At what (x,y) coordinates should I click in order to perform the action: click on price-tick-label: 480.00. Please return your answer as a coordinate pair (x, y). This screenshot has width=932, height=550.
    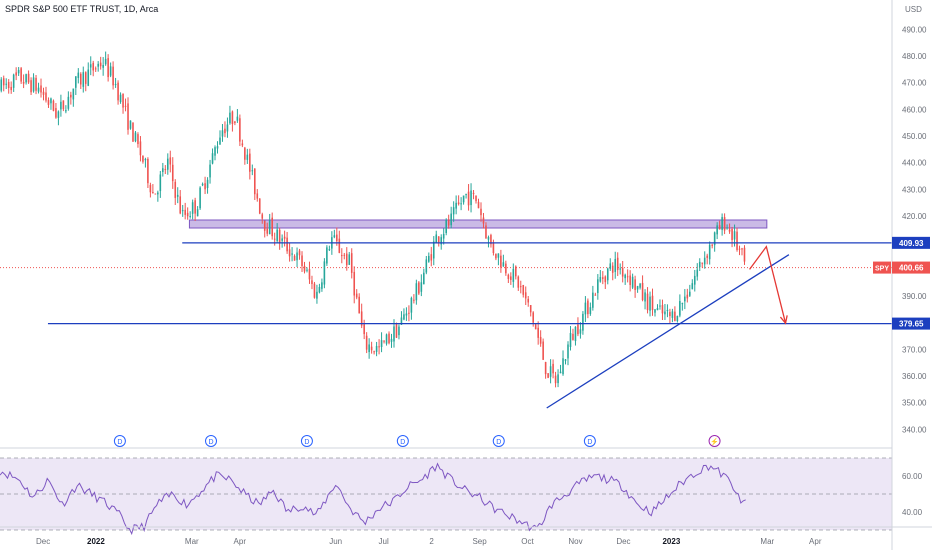
    Looking at the image, I should click on (914, 56).